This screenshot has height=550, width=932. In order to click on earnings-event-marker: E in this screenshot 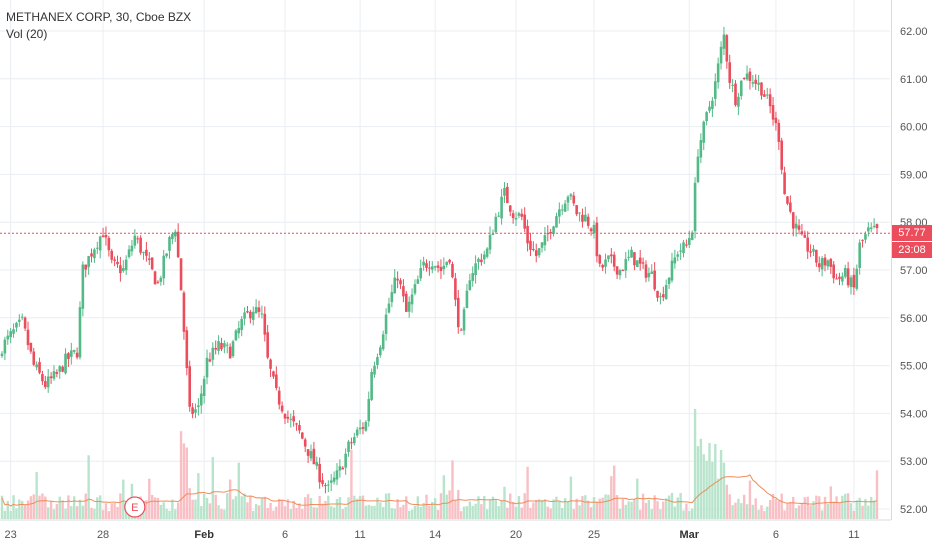, I will do `click(135, 507)`.